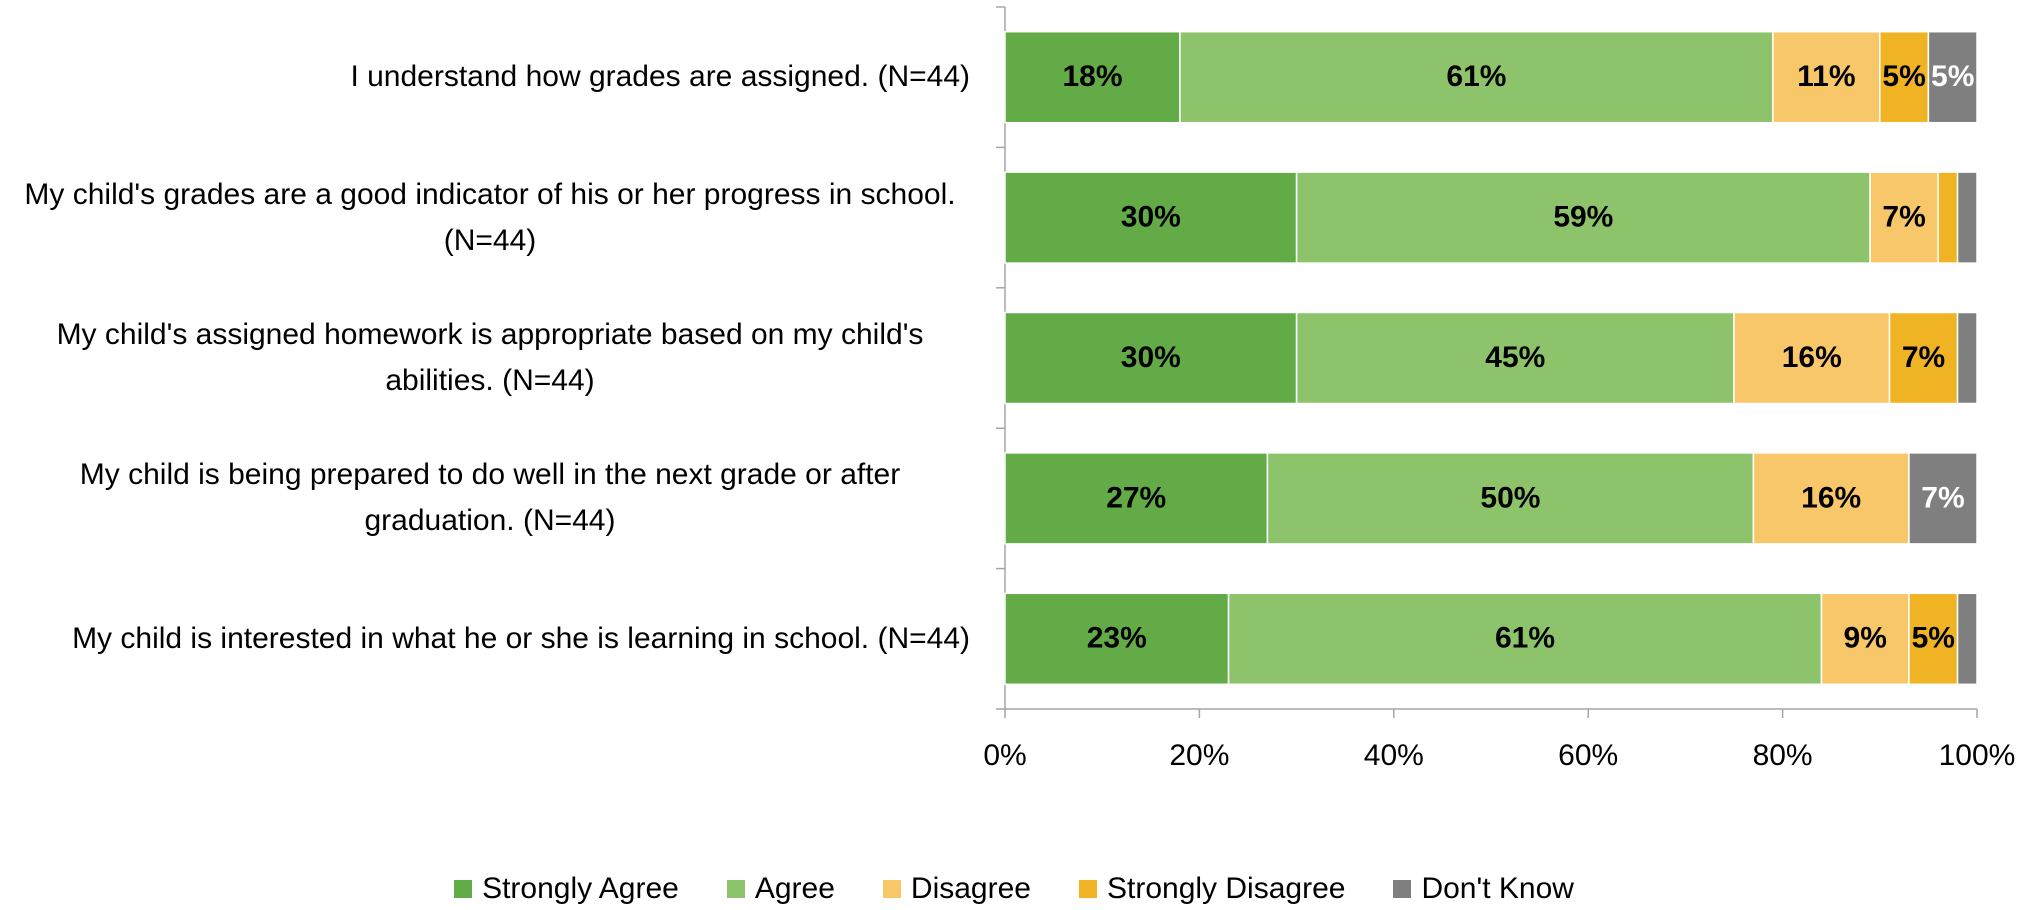 This screenshot has height=910, width=2028. I want to click on legend-item: Don't Know, so click(1483, 889).